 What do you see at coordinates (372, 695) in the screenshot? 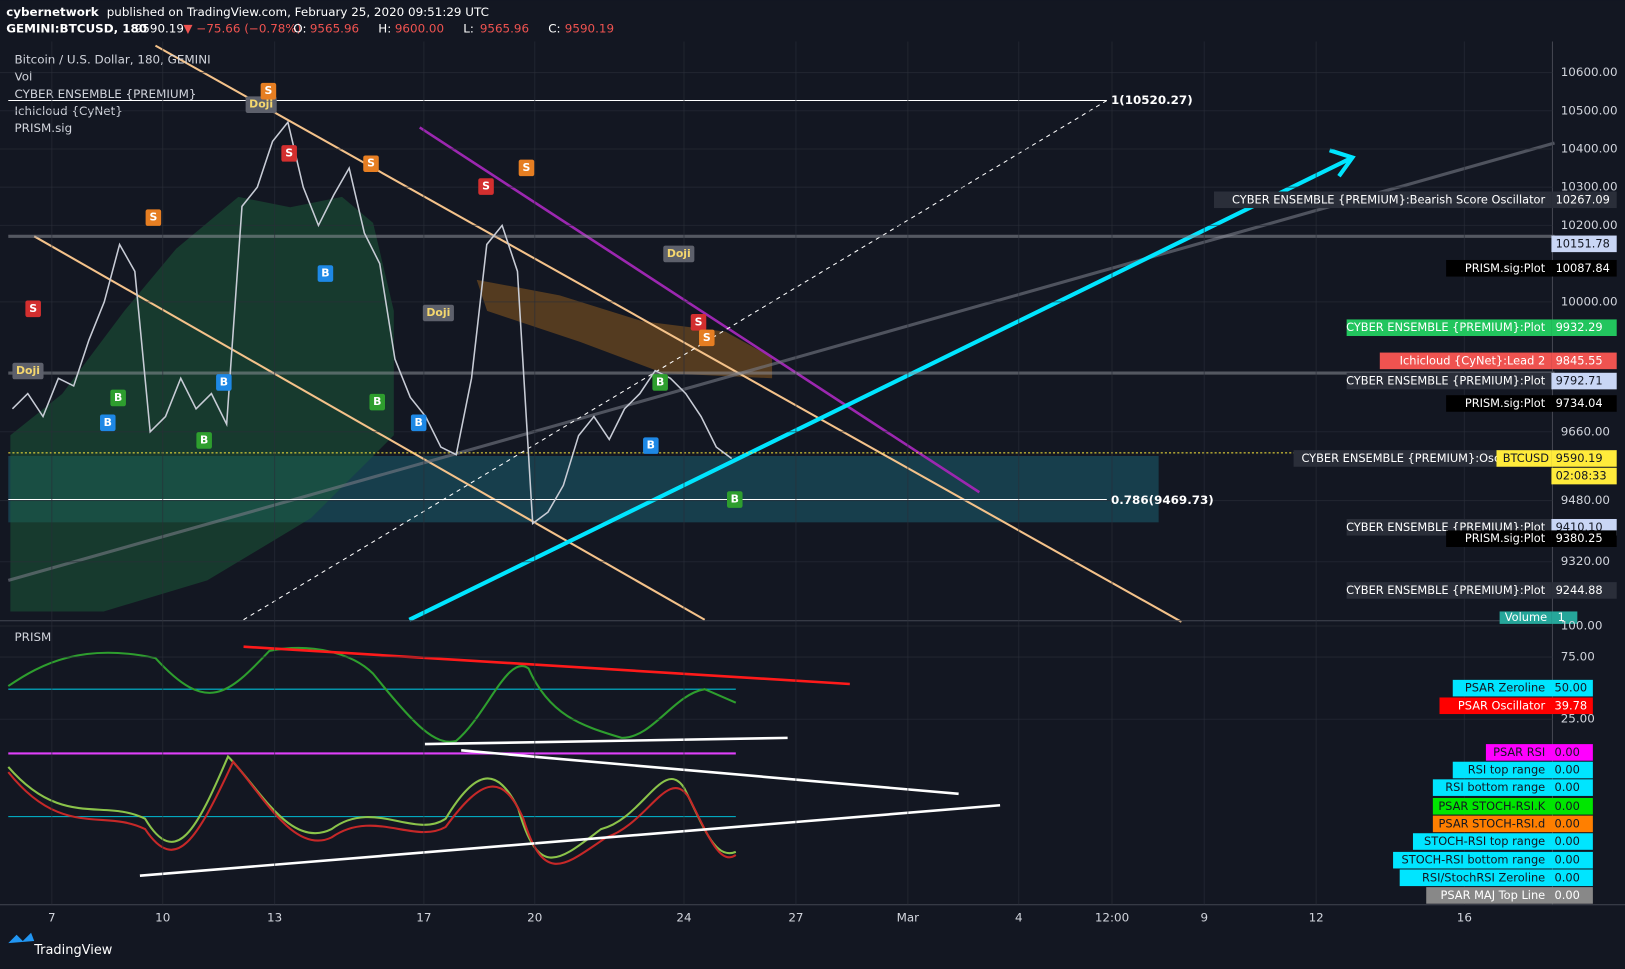
I see `psar-oscillator` at bounding box center [372, 695].